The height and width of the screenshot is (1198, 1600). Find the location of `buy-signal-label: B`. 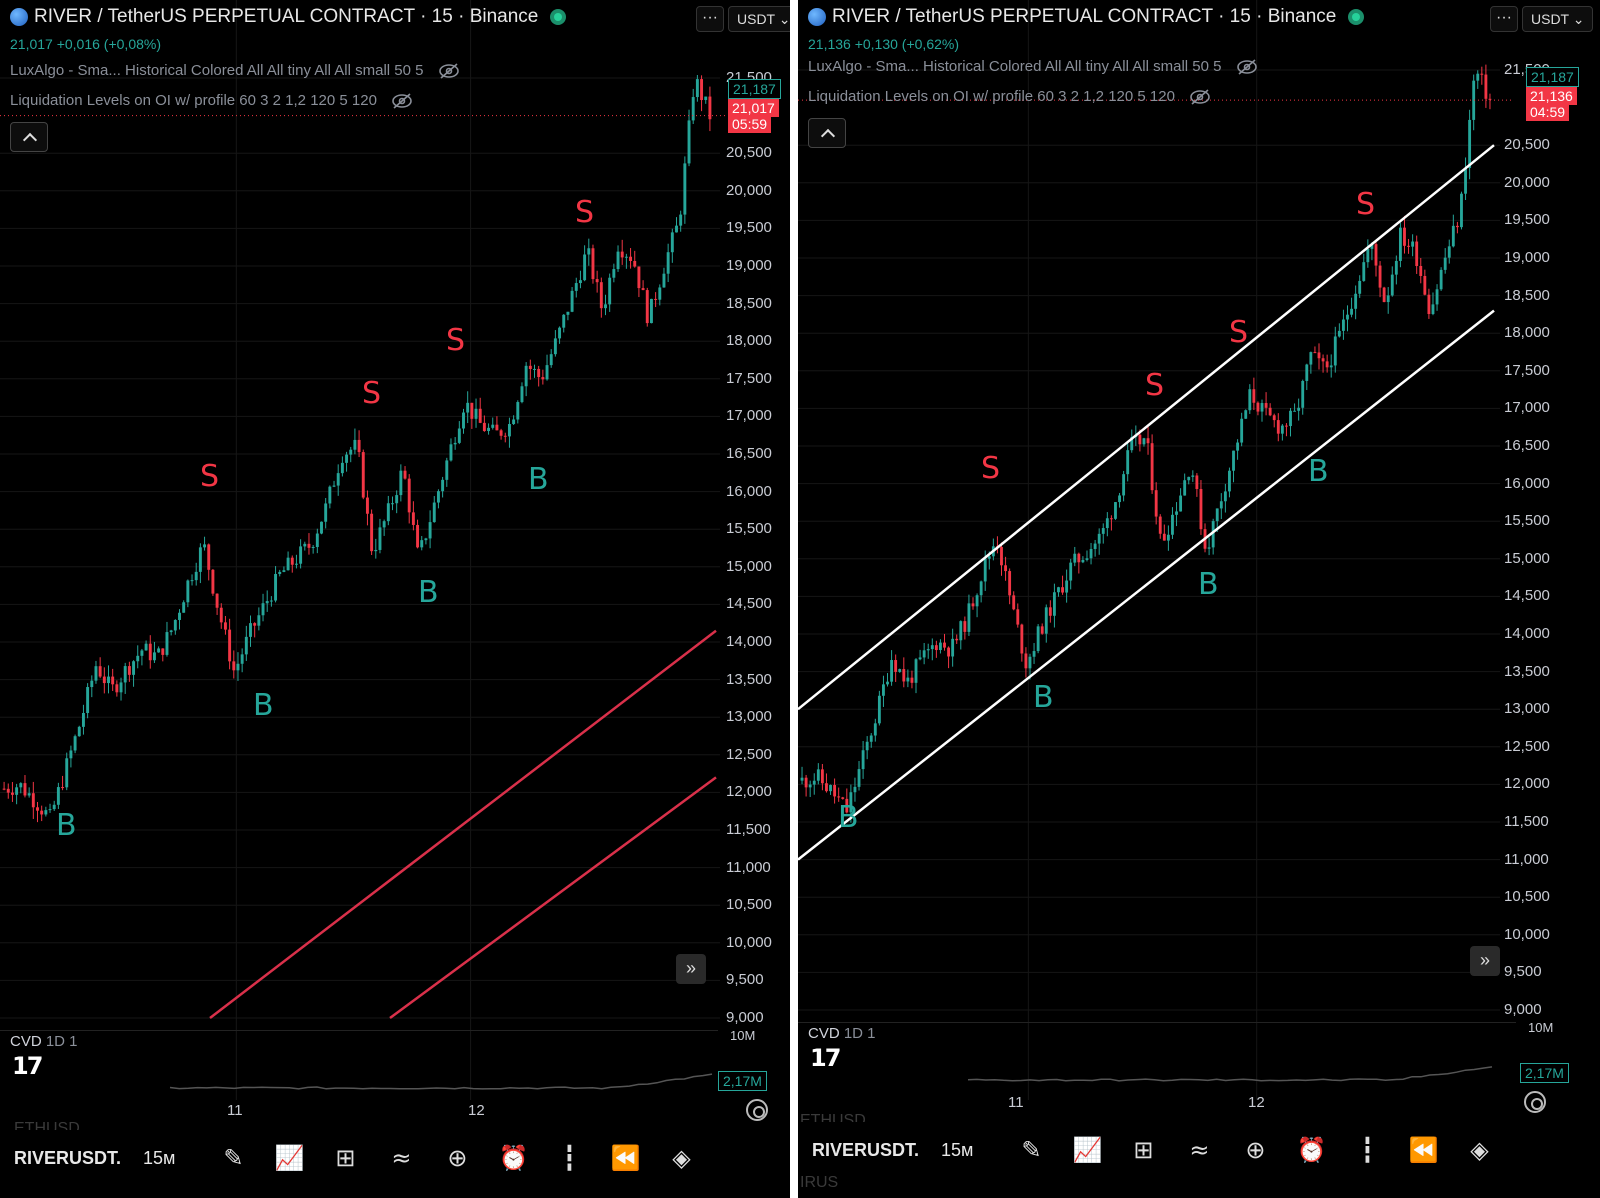

buy-signal-label: B is located at coordinates (263, 705).